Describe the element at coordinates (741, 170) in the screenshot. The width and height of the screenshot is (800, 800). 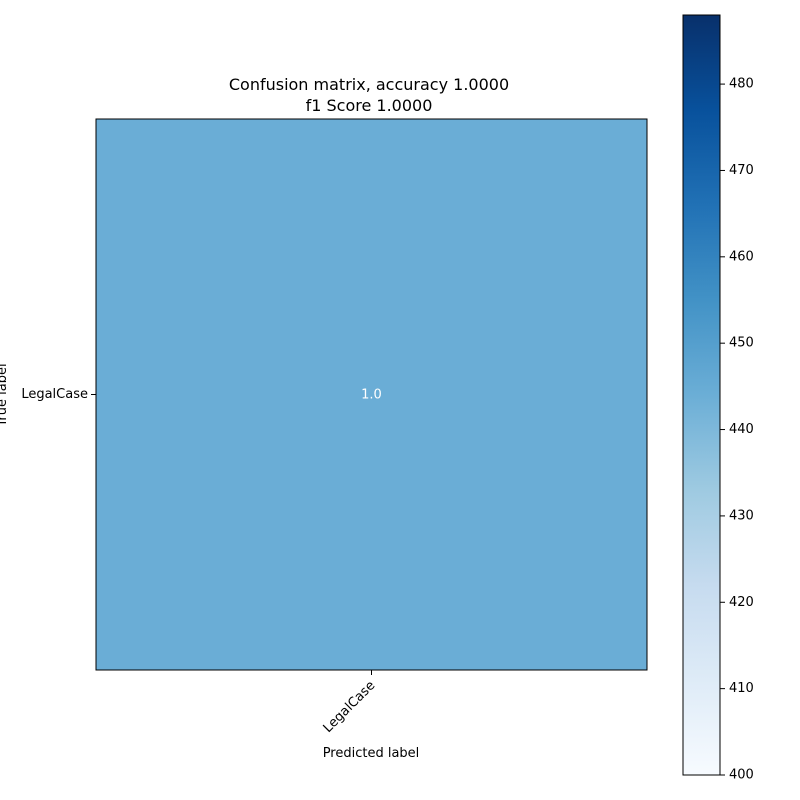
I see `colorbar-tick-label: 470` at that location.